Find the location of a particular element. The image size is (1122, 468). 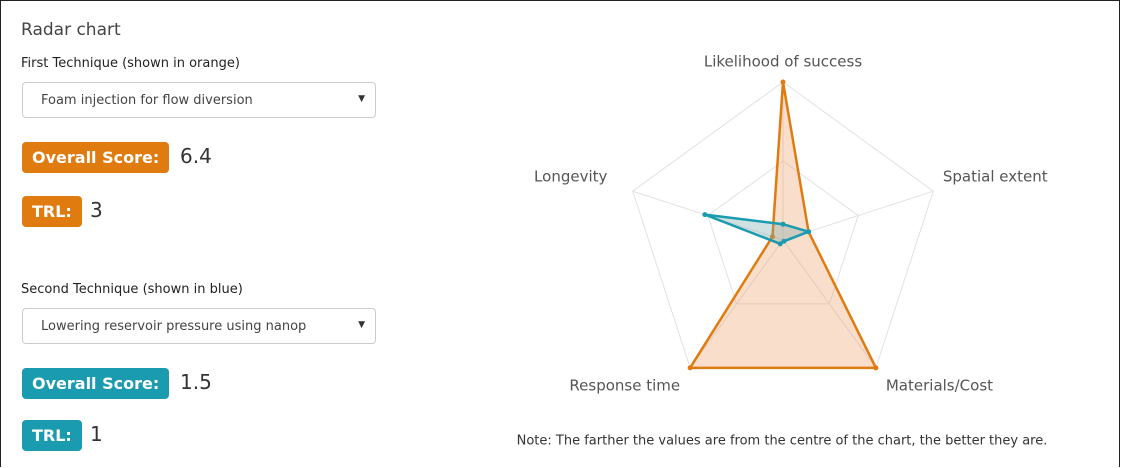

second-select: Lowering reservoir pressure using nanop ▼ is located at coordinates (199, 326).